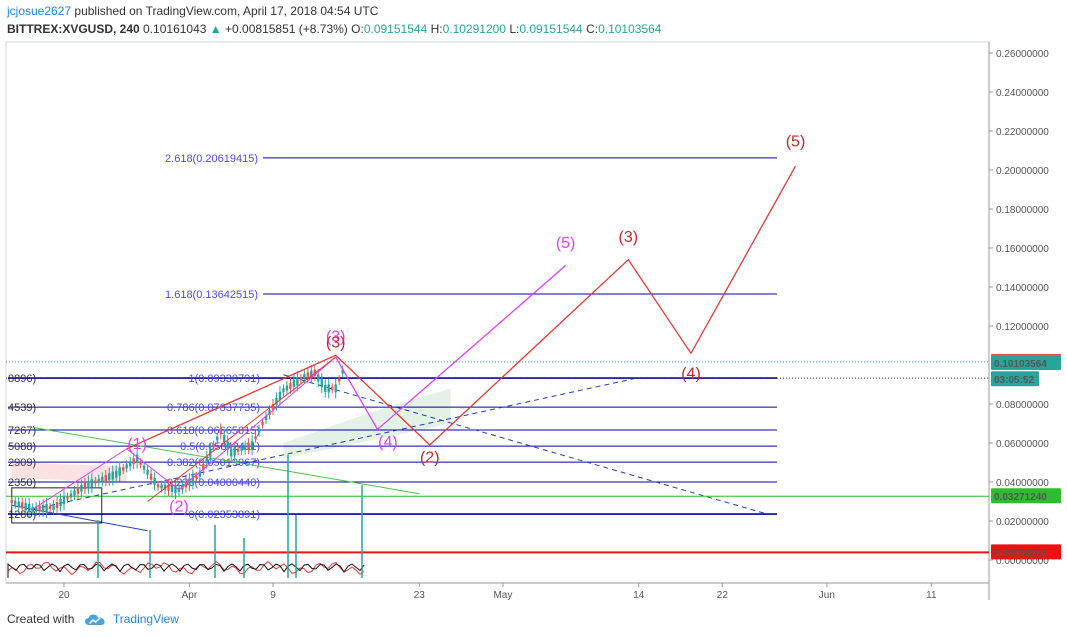 This screenshot has height=639, width=1067. What do you see at coordinates (39, 11) in the screenshot?
I see `author-link: jcjosue2627` at bounding box center [39, 11].